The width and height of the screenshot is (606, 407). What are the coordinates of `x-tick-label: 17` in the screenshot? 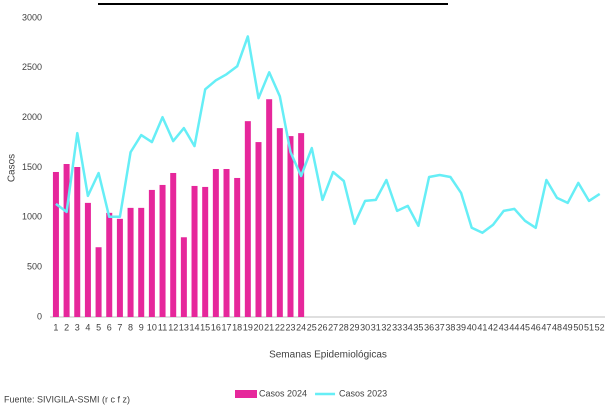 It's located at (227, 327).